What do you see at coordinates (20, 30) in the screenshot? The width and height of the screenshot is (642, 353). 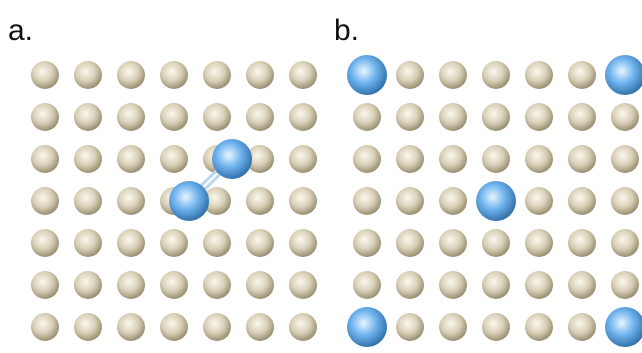 I see `panel-a-label: a.` at bounding box center [20, 30].